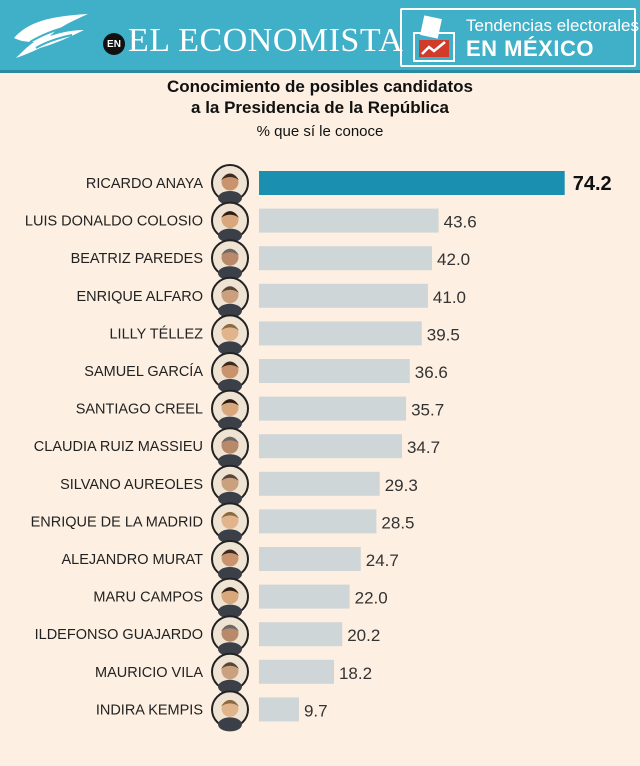 The height and width of the screenshot is (766, 640). Describe the element at coordinates (460, 222) in the screenshot. I see `value-label: 43.6` at that location.